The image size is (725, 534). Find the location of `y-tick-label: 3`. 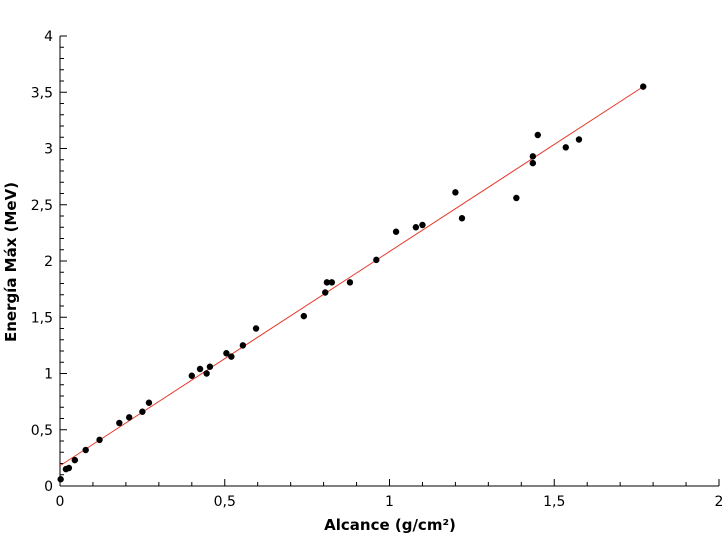

y-tick-label: 3 is located at coordinates (48, 150).